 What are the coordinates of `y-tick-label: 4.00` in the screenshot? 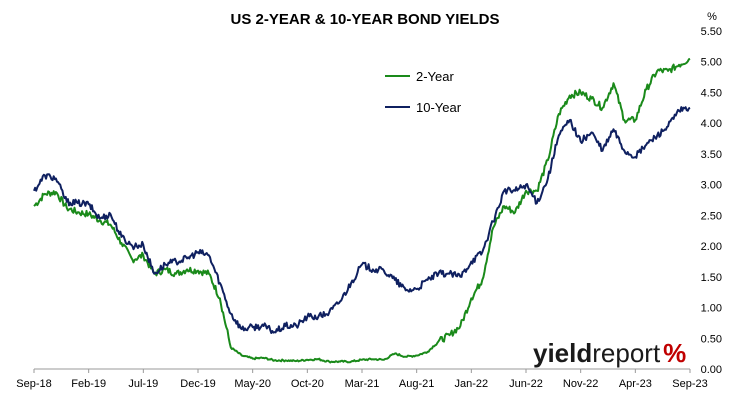 It's located at (711, 124).